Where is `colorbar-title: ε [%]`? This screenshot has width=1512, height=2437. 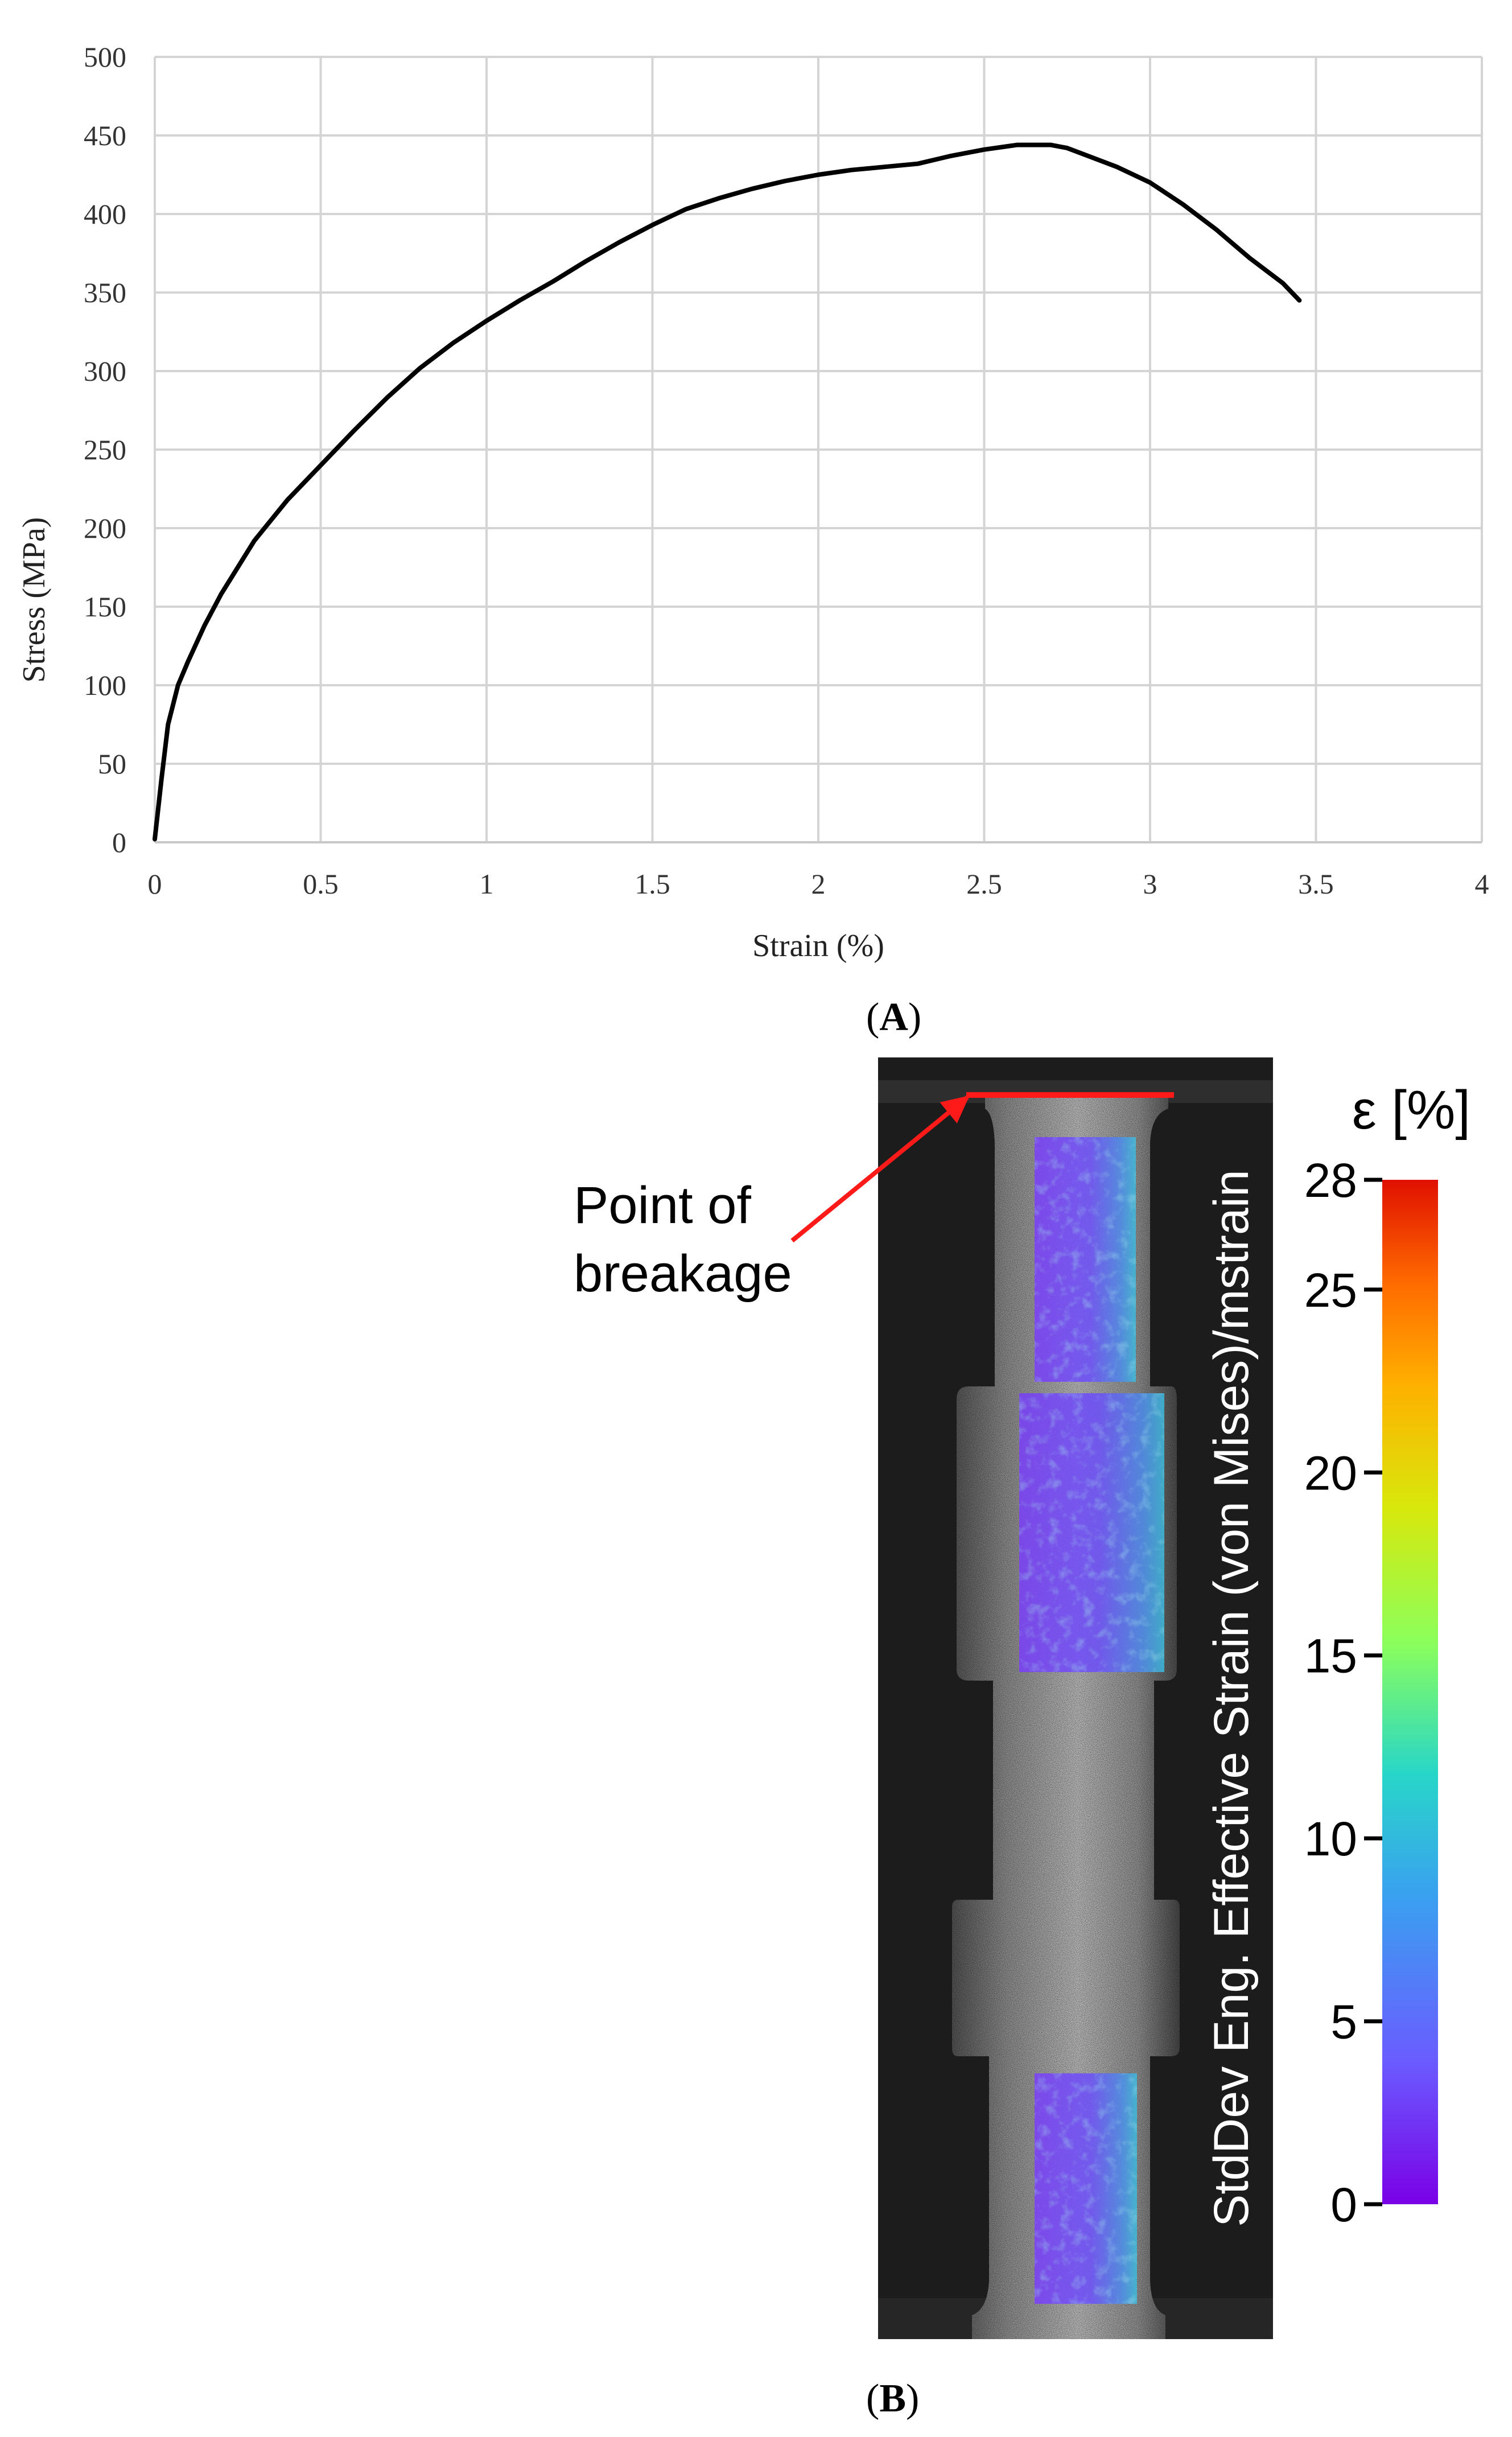 colorbar-title: ε [%] is located at coordinates (1411, 1110).